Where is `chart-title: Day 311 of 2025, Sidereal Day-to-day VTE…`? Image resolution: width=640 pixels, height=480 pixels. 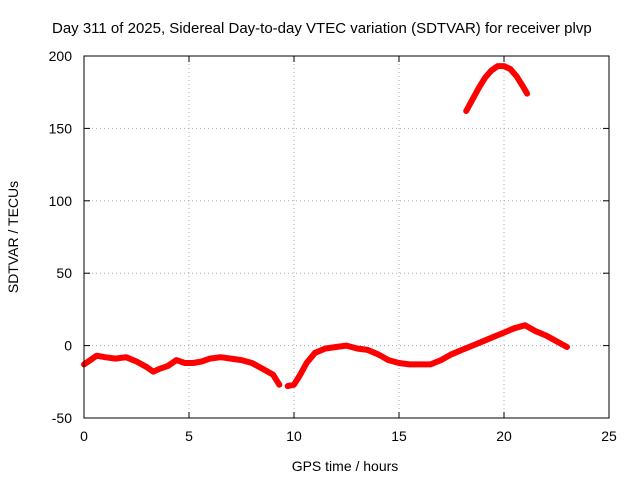 chart-title: Day 311 of 2025, Sidereal Day-to-day VTE… is located at coordinates (322, 28).